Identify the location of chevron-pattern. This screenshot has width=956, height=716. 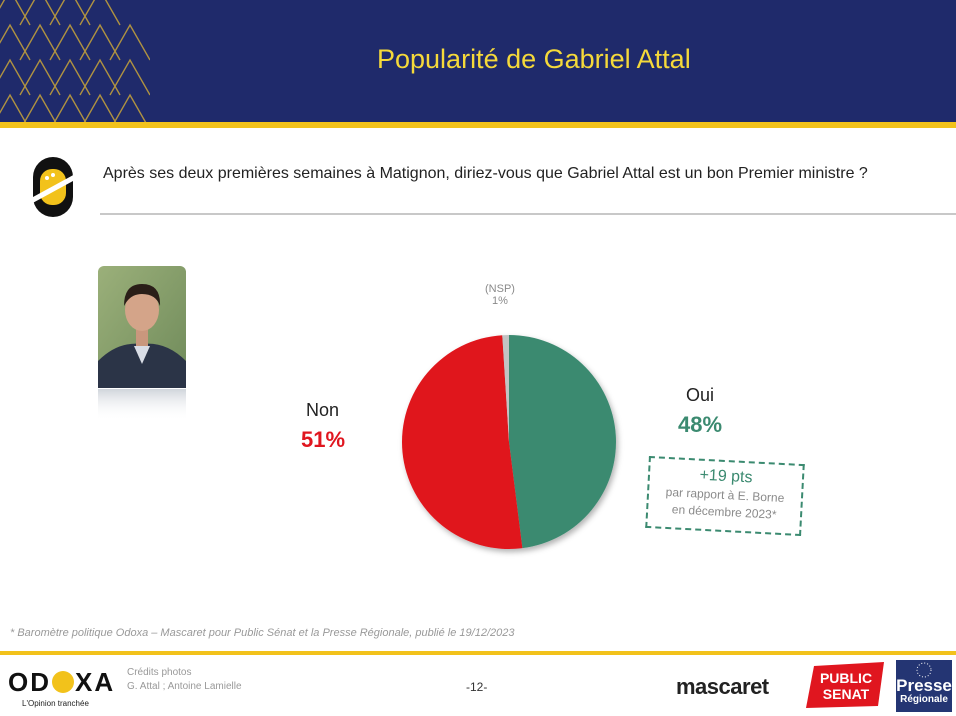
(75, 61).